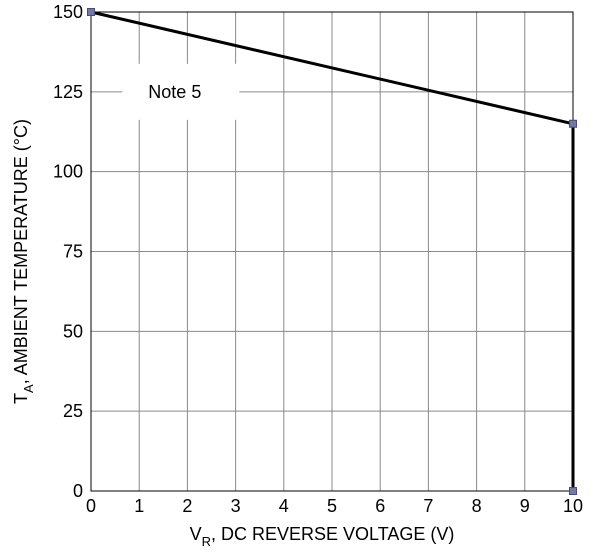 The width and height of the screenshot is (594, 557). I want to click on x-tick-labels: 0 1 2 3 4 5 6 7 8 9 10, so click(334, 506).